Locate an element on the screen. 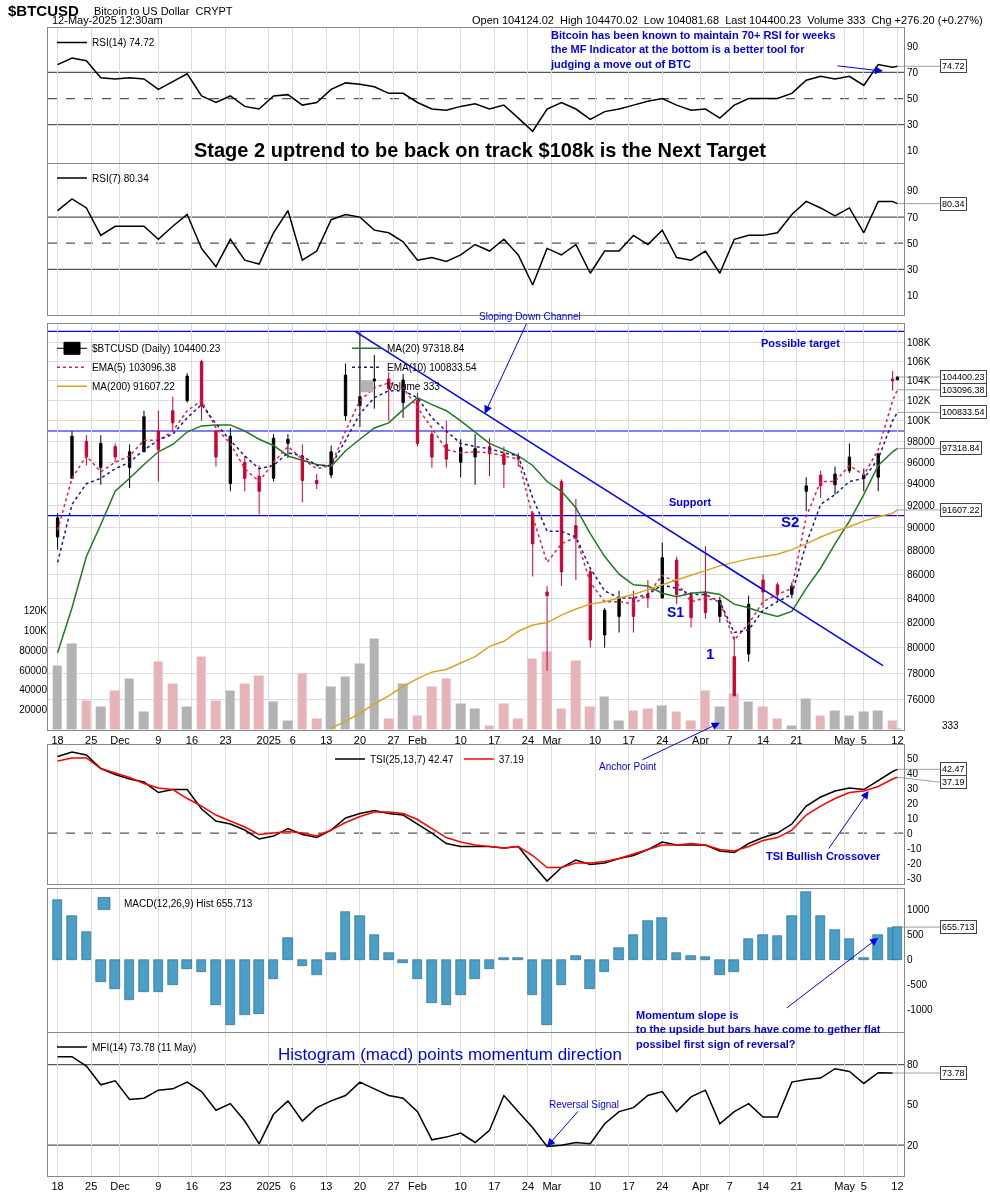 This screenshot has height=1204, width=990. legend-label: MFI(14) 73.78 (11 May) is located at coordinates (144, 1047).